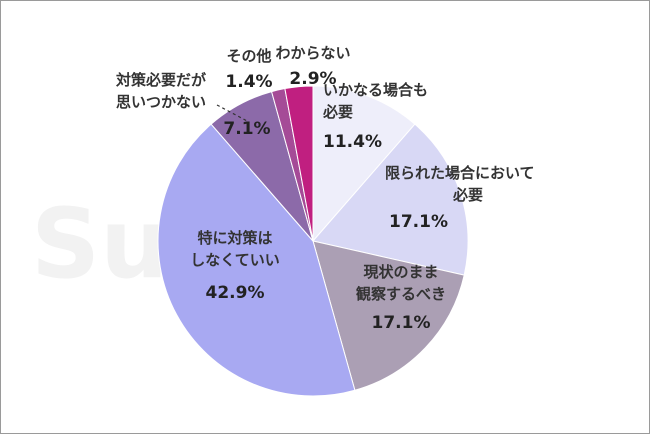 This screenshot has height=434, width=650. What do you see at coordinates (234, 238) in the screenshot?
I see `label-no-action-line: 特に対策は` at bounding box center [234, 238].